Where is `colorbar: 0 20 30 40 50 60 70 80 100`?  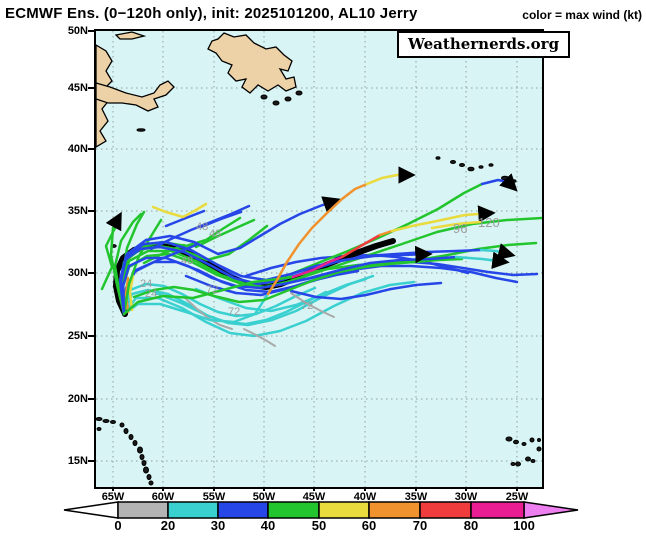
colorbar: 0 20 30 40 50 60 70 80 100 is located at coordinates (323, 516).